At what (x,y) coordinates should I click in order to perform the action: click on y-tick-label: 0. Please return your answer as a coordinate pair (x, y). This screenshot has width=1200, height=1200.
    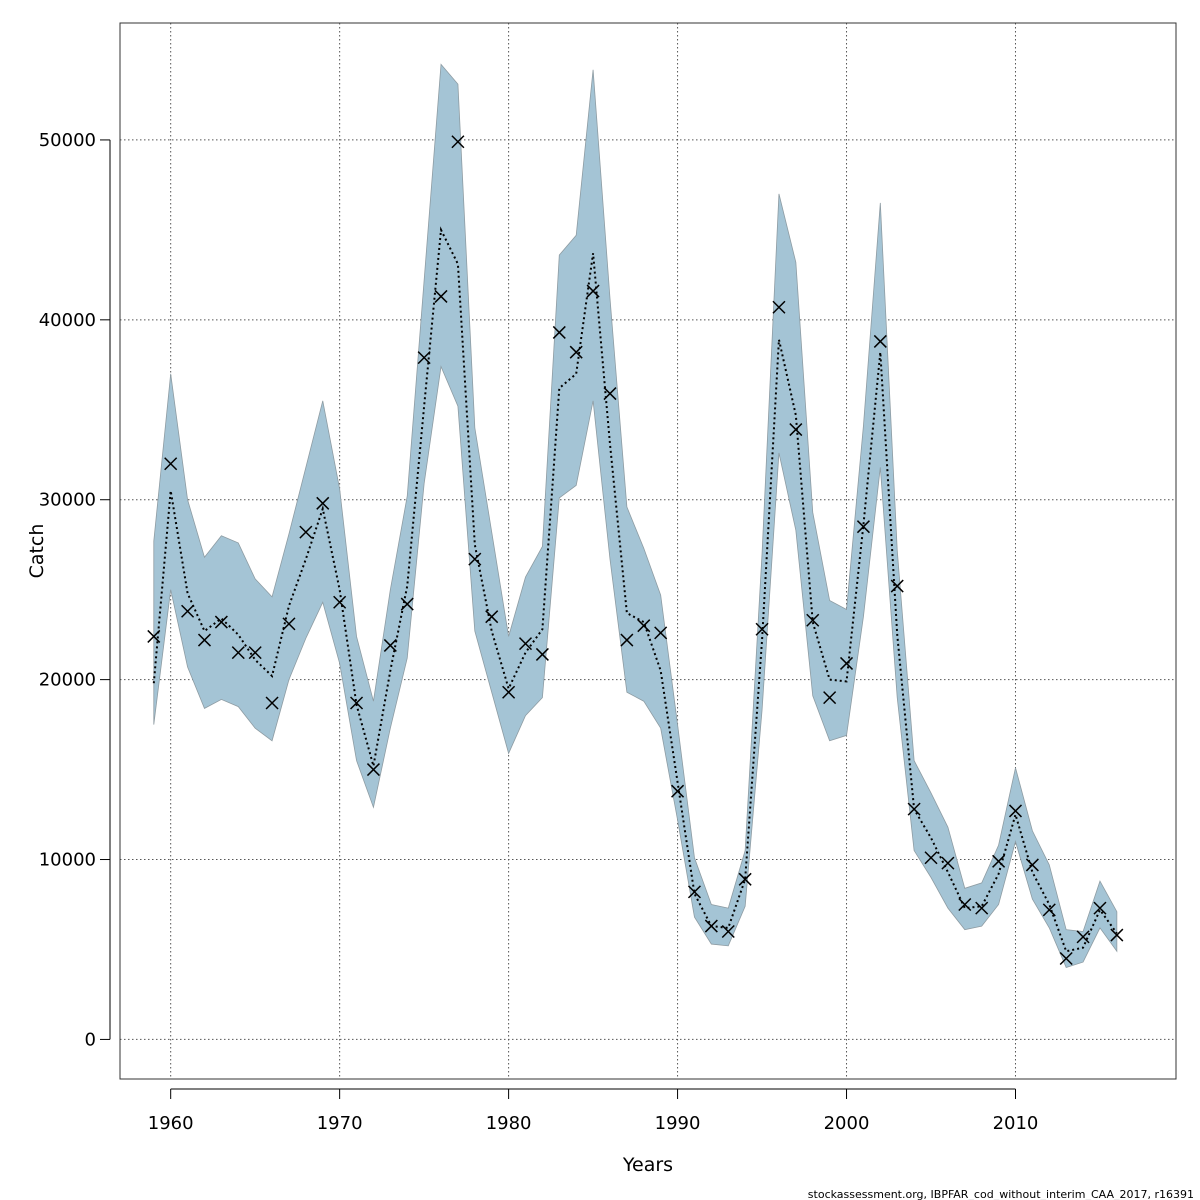
    Looking at the image, I should click on (90, 1039).